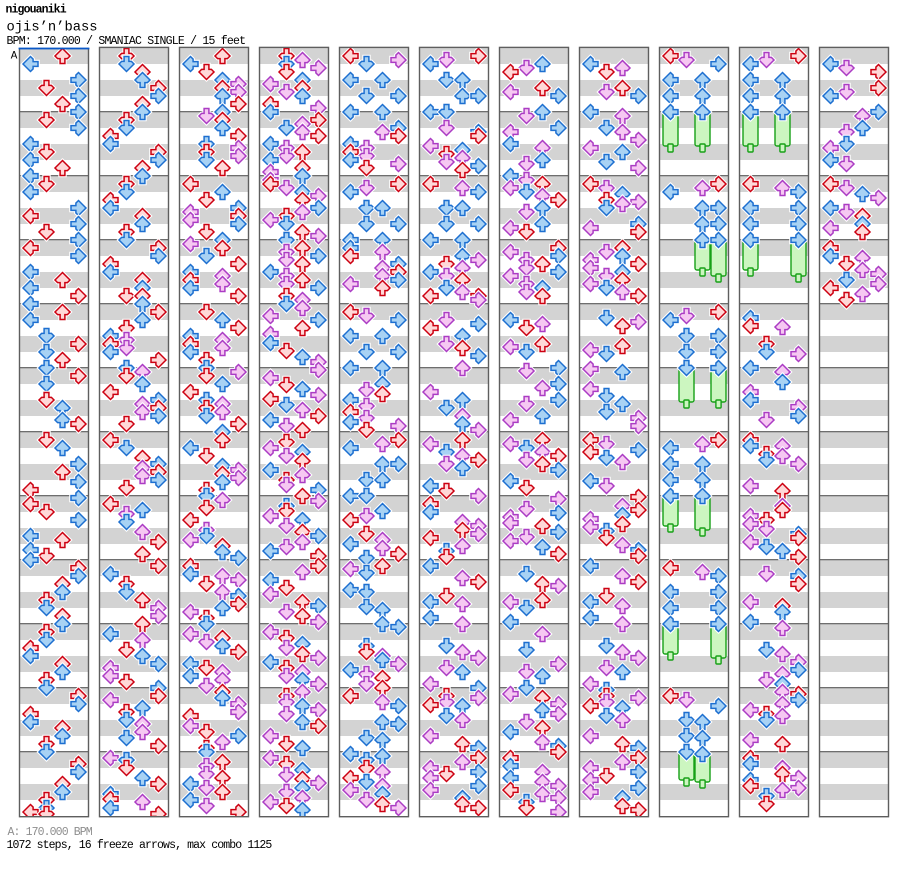 This screenshot has height=881, width=912. I want to click on svg-text: ojis’n’bass, so click(52, 28).